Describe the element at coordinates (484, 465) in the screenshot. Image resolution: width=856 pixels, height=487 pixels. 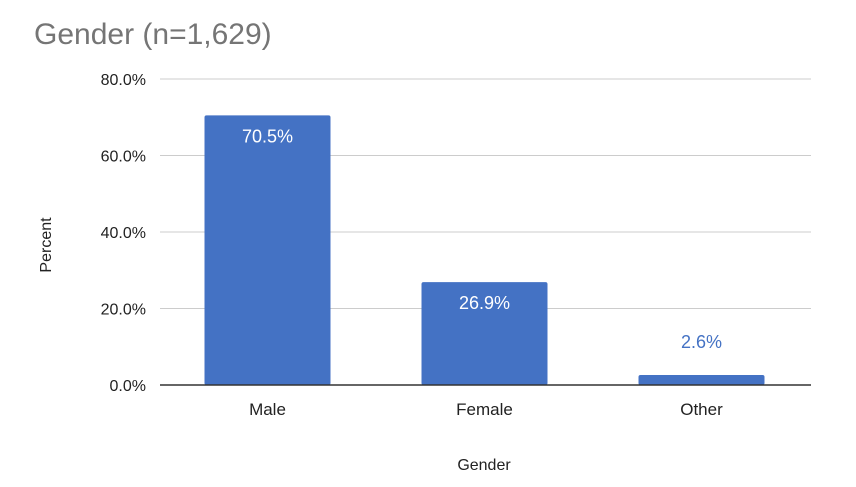
I see `x-axis-title: Gender` at that location.